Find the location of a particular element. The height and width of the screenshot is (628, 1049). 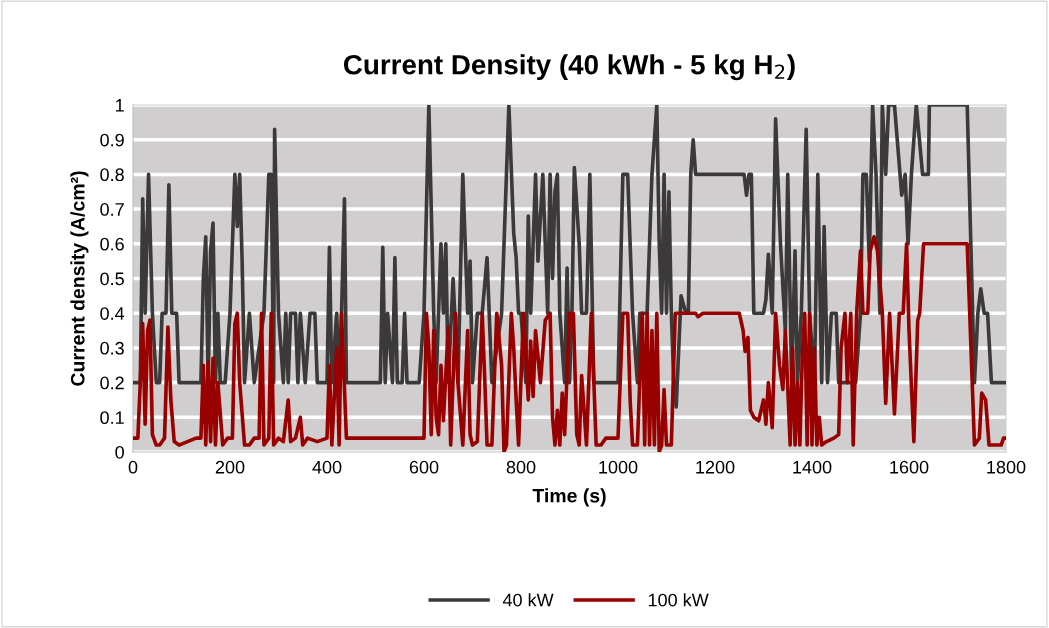

x-tick-label: 1200 is located at coordinates (715, 467).